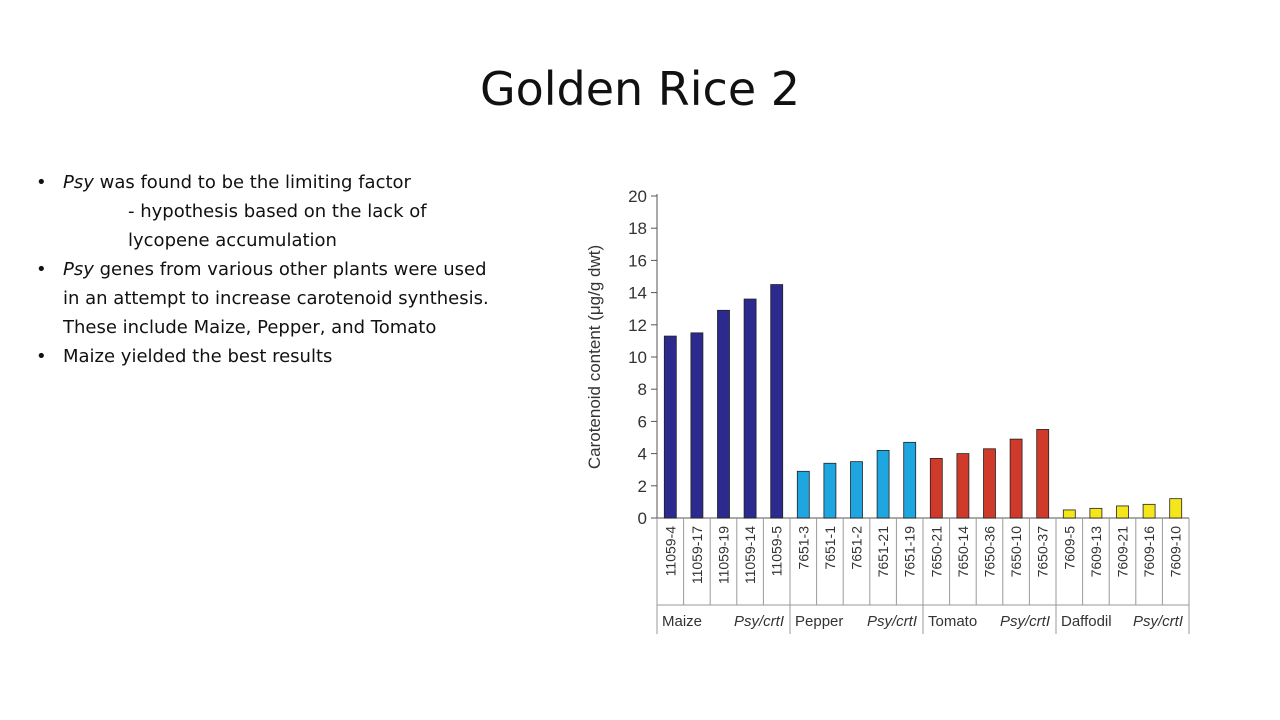 The image size is (1280, 720). What do you see at coordinates (830, 548) in the screenshot?
I see `x-tick-label: 7651-1` at bounding box center [830, 548].